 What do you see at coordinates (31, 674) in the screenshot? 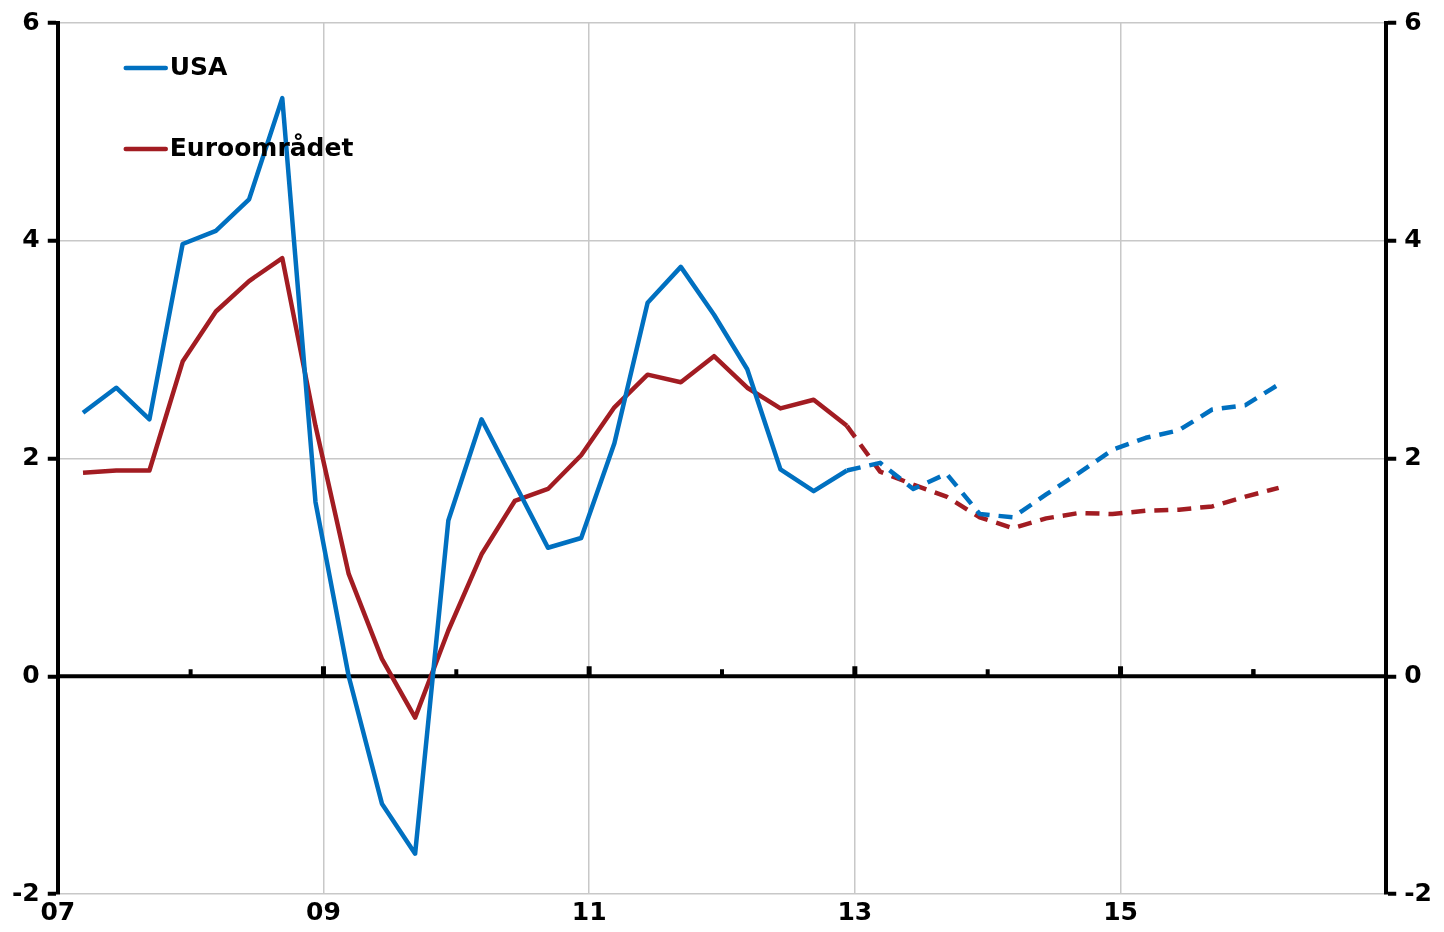
I see `y-tick-label: 0` at bounding box center [31, 674].